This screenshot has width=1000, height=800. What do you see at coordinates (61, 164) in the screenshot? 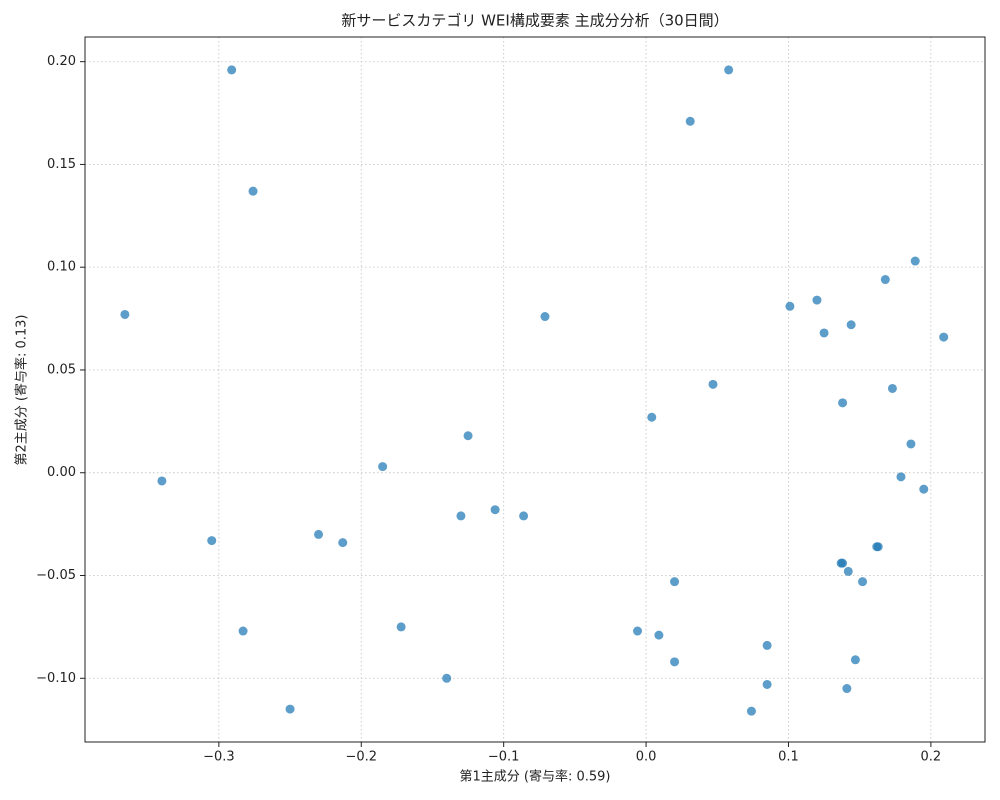
I see `y-tick-label: 0.15` at bounding box center [61, 164].